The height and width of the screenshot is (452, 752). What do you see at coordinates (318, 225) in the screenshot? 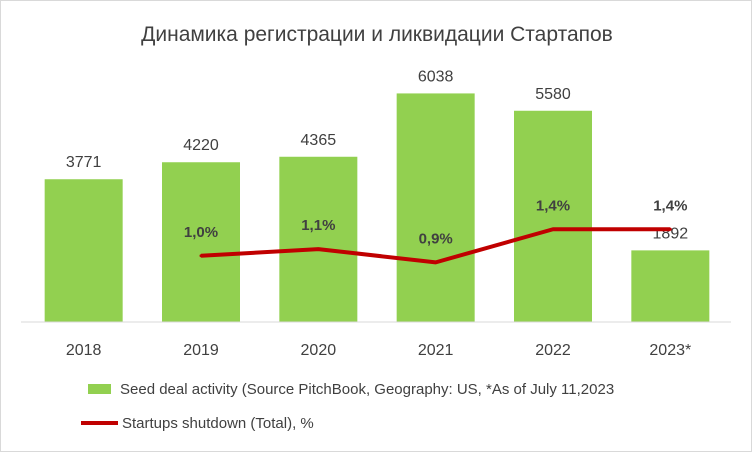
I see `shutdown-value-label: 1,1%` at bounding box center [318, 225].